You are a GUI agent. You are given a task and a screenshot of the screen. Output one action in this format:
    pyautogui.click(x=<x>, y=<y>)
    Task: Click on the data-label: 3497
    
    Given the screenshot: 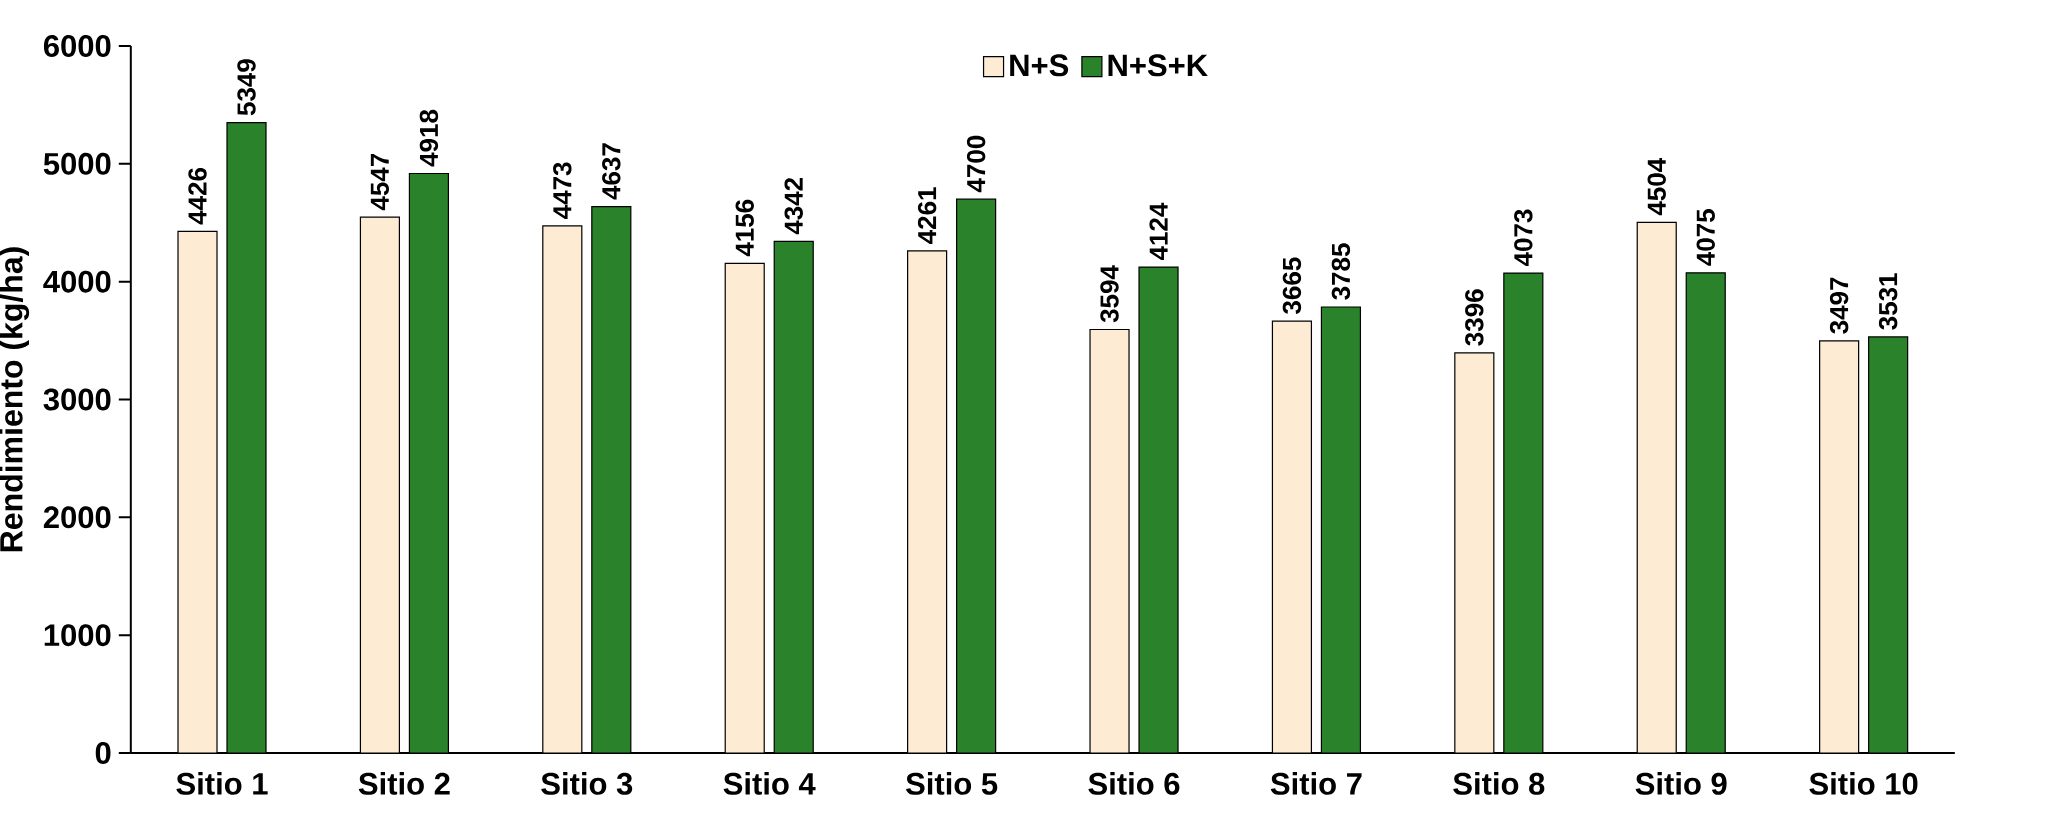 What is the action you would take?
    pyautogui.click(x=1839, y=305)
    